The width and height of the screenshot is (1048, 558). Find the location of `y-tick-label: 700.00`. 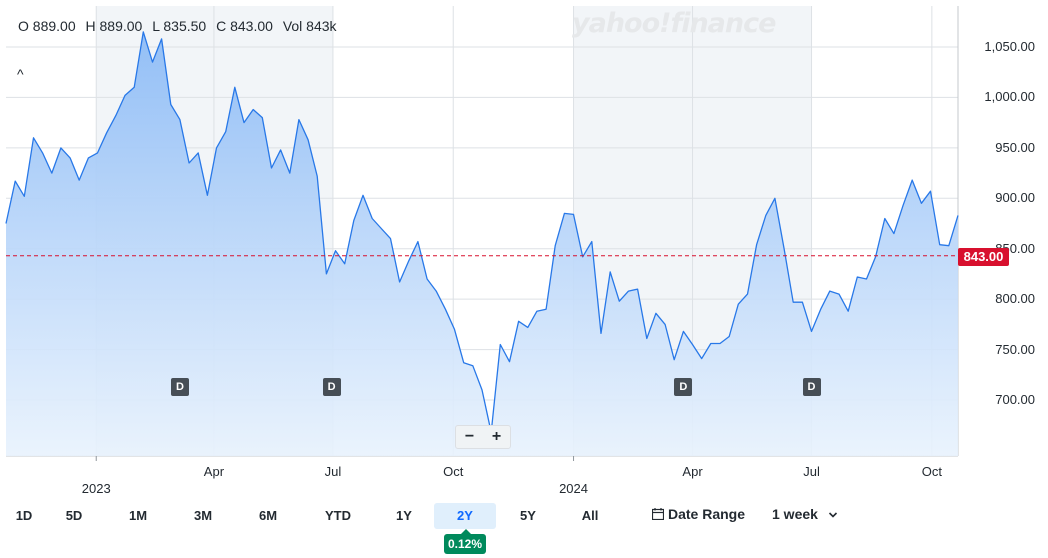

y-tick-label: 700.00 is located at coordinates (1015, 399).